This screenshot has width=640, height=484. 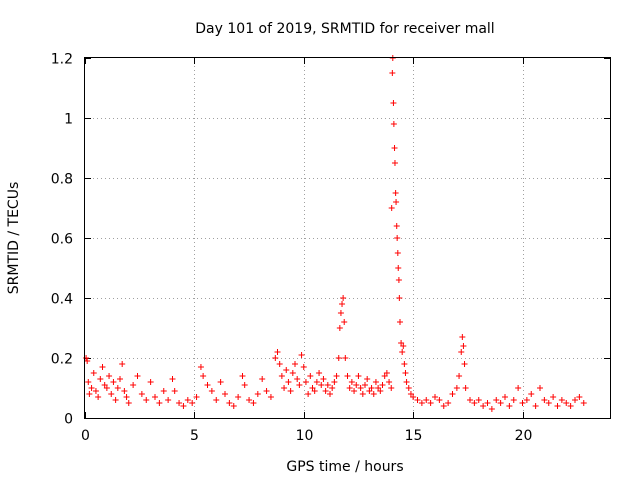 What do you see at coordinates (68, 120) in the screenshot?
I see `y-tick-label: 1` at bounding box center [68, 120].